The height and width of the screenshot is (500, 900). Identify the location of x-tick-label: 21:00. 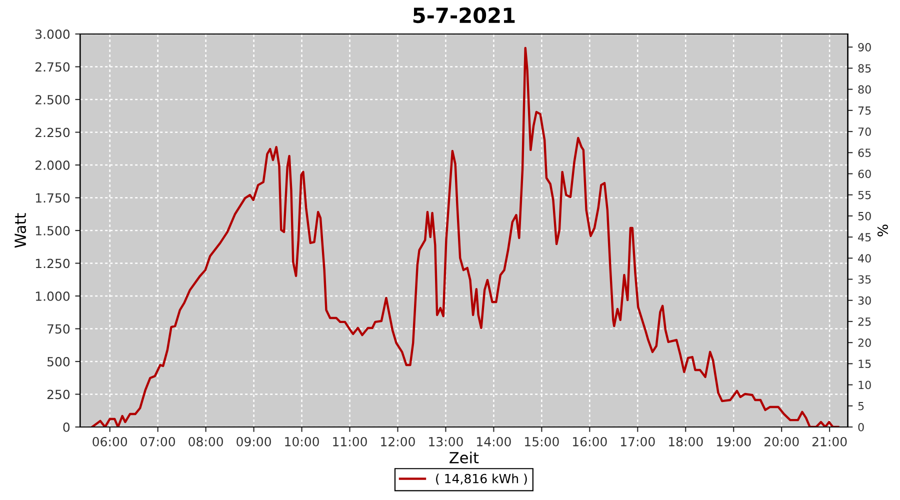
(829, 441).